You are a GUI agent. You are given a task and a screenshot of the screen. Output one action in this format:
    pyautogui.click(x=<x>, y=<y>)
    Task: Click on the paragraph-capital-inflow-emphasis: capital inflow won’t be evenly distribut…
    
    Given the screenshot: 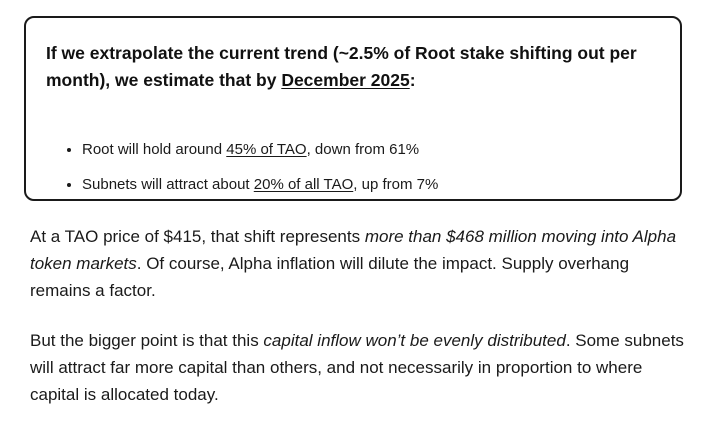 What is the action you would take?
    pyautogui.click(x=414, y=340)
    